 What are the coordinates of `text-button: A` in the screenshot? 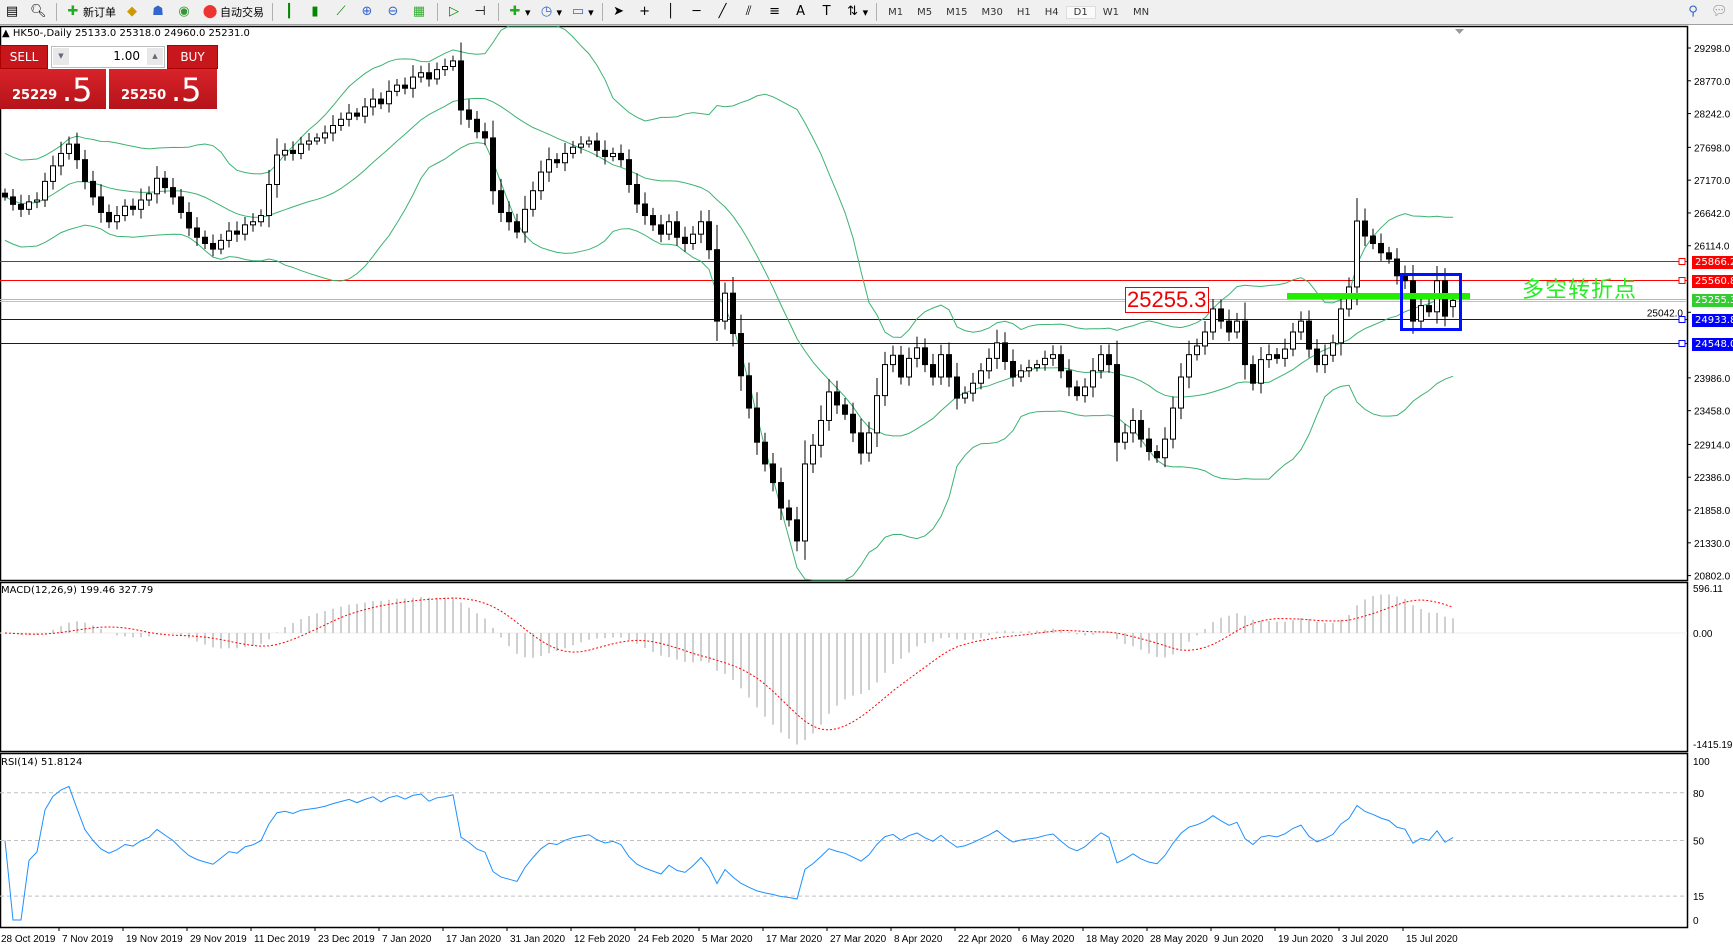 It's located at (802, 12).